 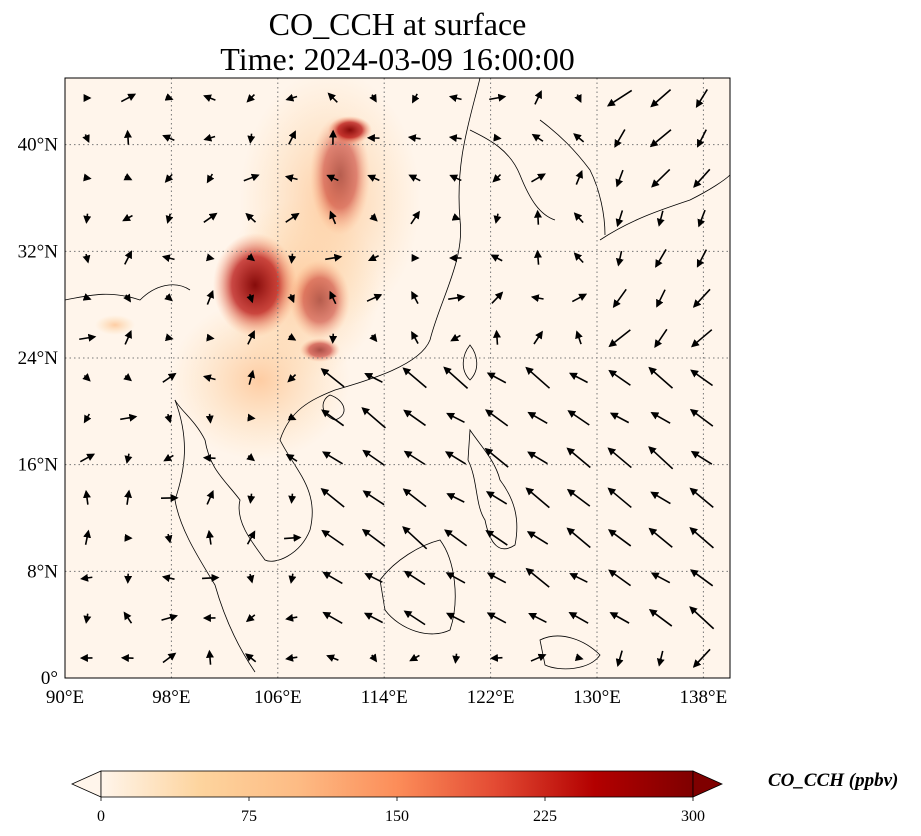 What do you see at coordinates (704, 697) in the screenshot?
I see `lon-tick-label: 138°E` at bounding box center [704, 697].